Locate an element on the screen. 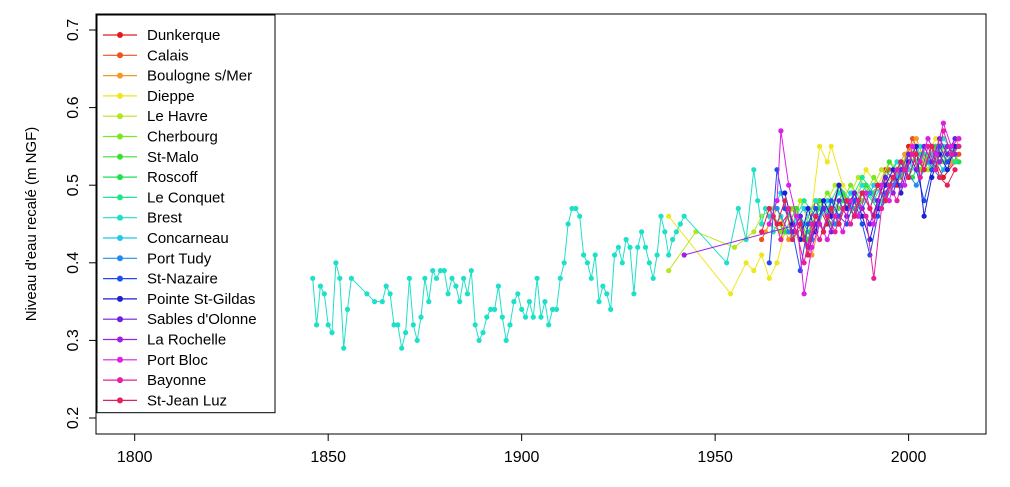 The height and width of the screenshot is (487, 1010). legend-entry: Dunkerque is located at coordinates (161, 35).